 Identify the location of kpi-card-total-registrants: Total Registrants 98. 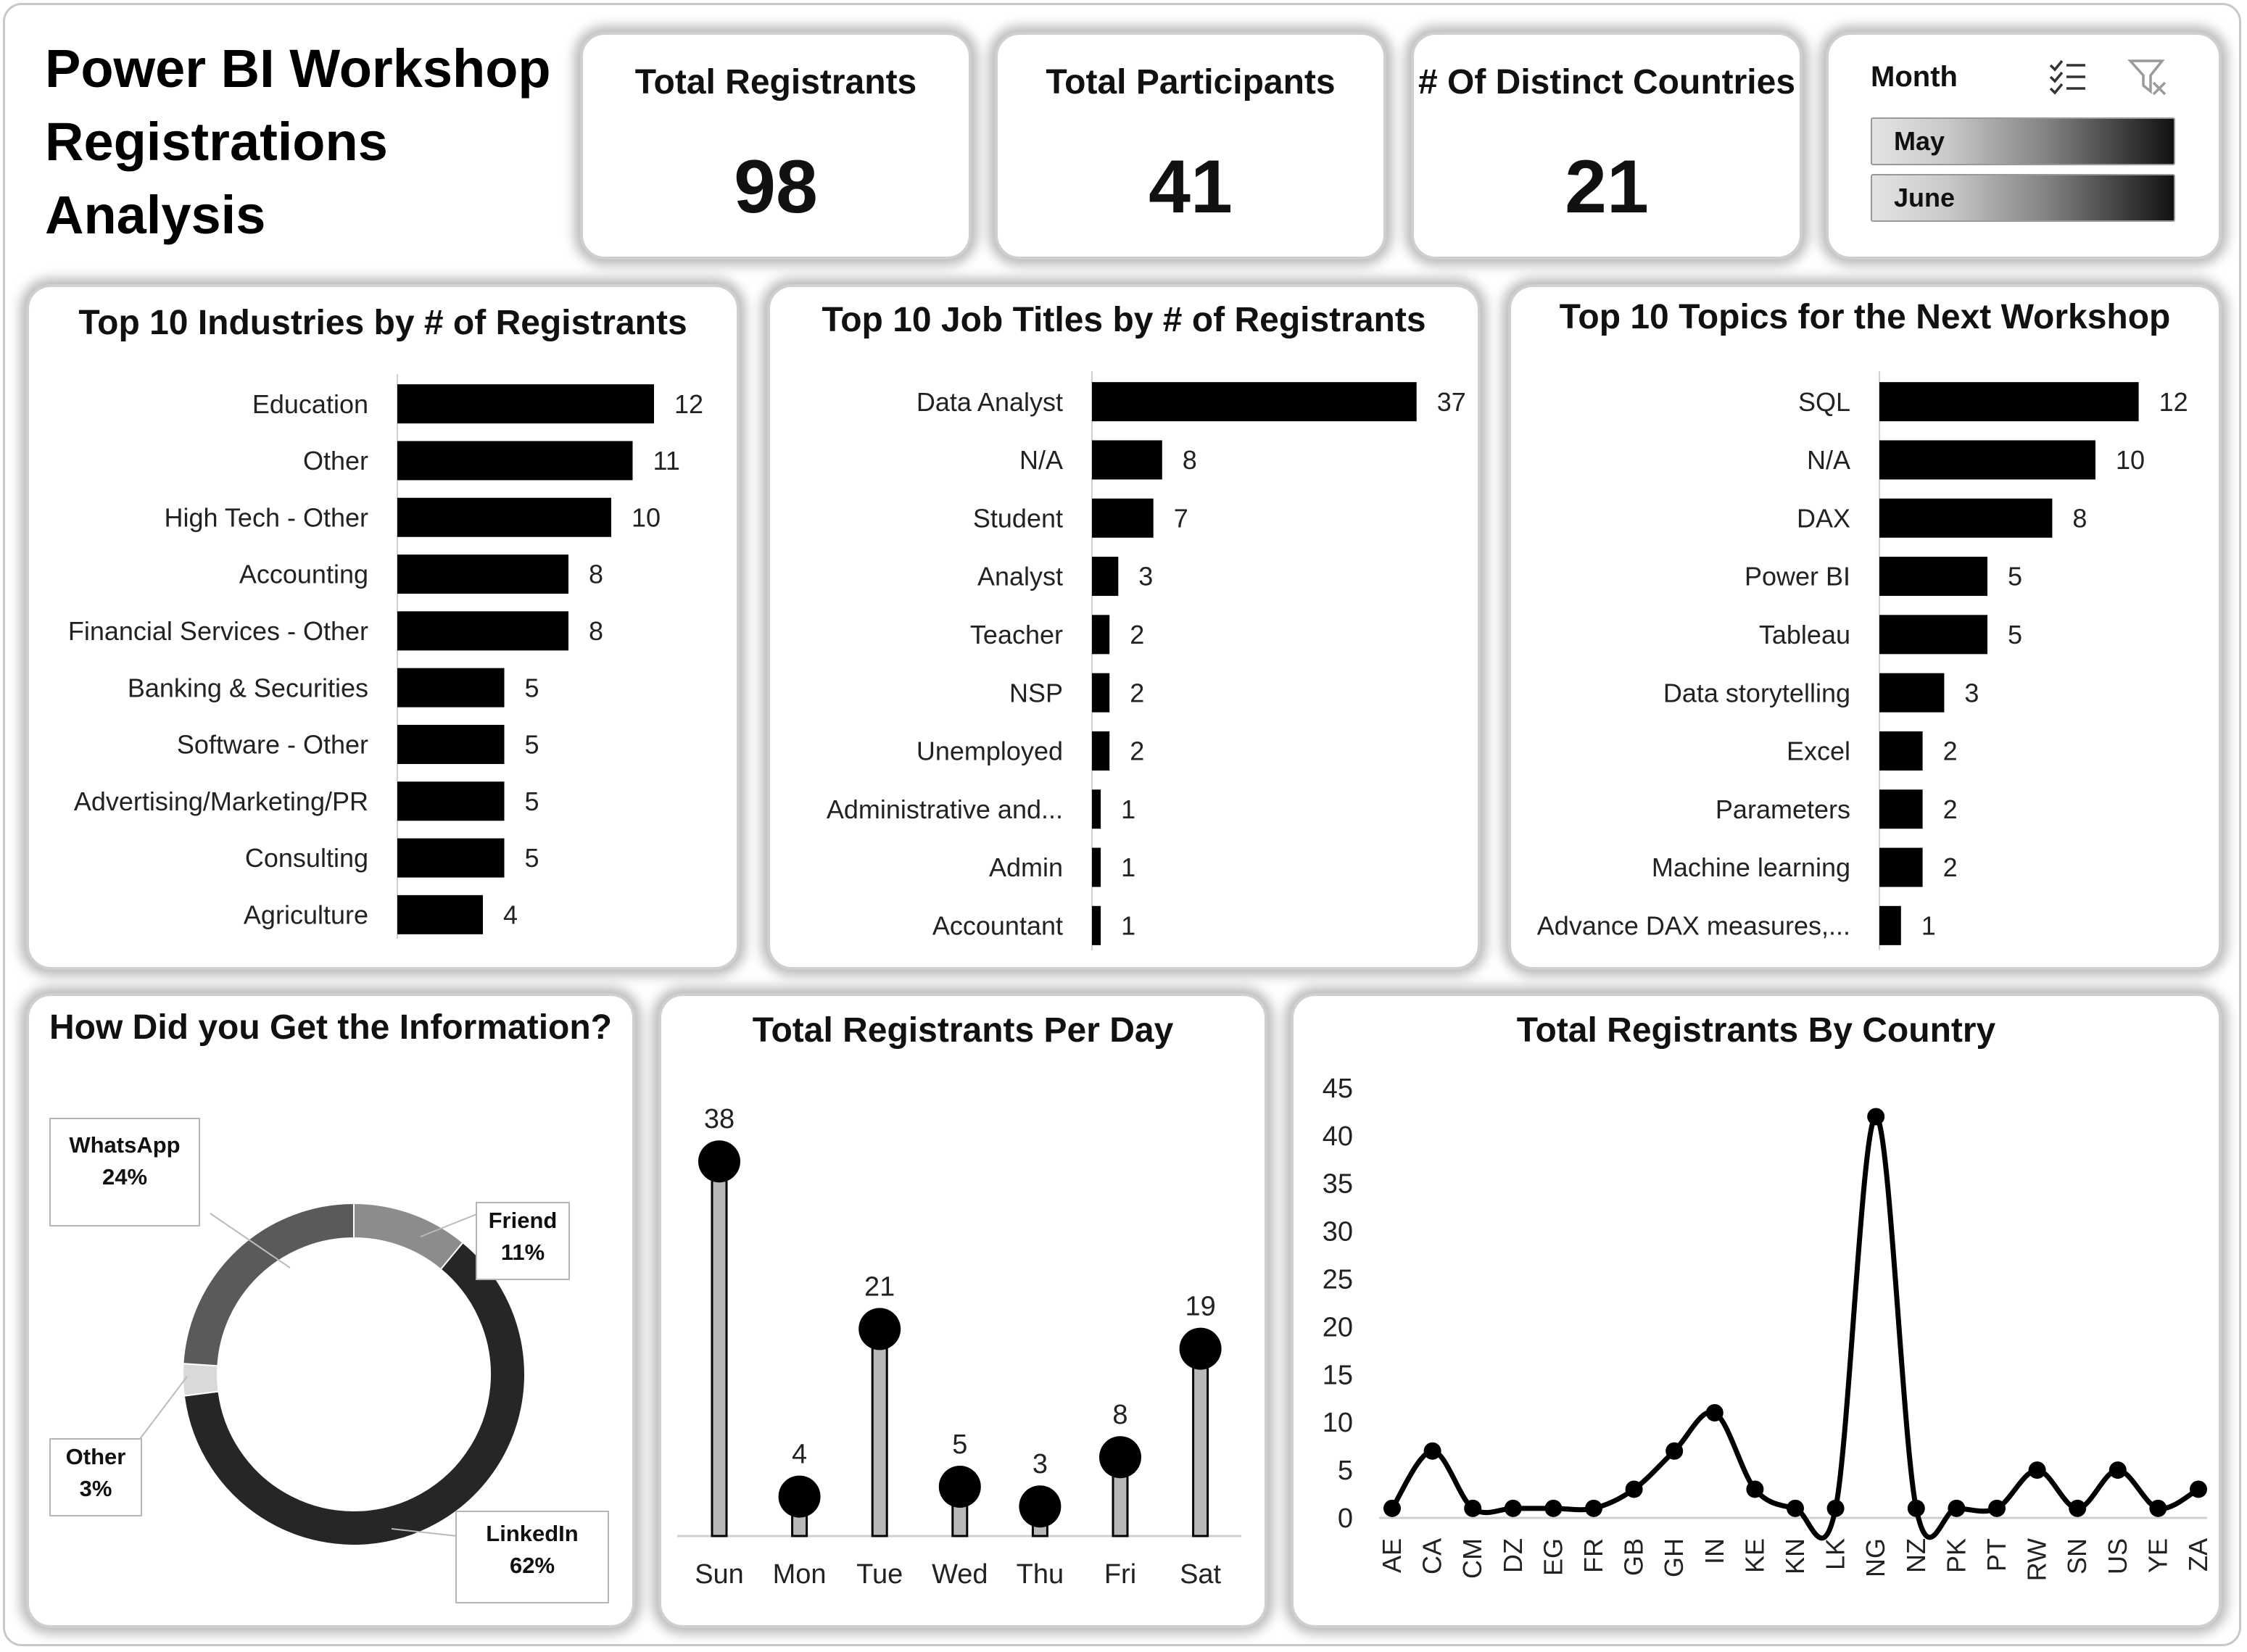
(776, 146).